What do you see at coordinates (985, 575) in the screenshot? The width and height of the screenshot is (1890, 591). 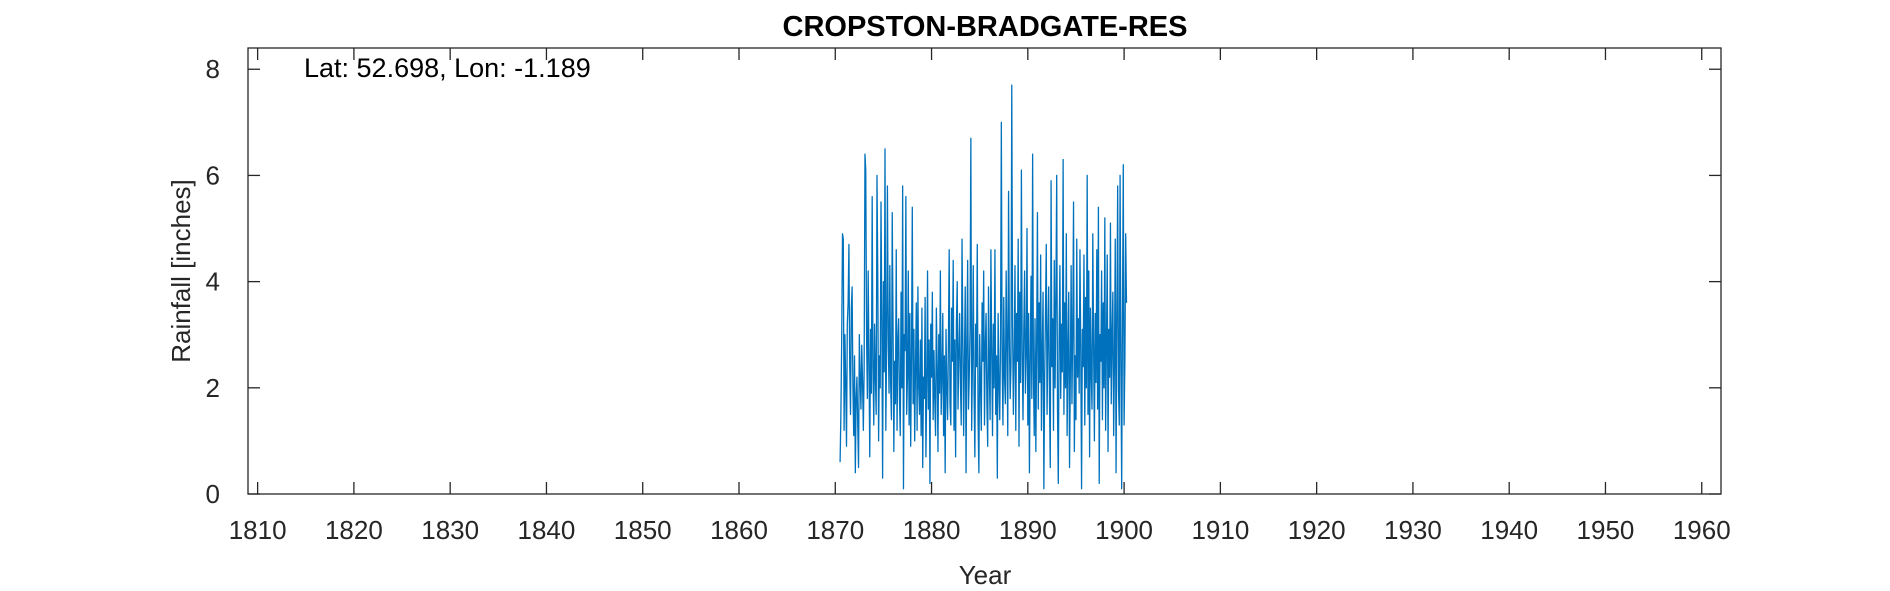 I see `x-axis-label: Year` at bounding box center [985, 575].